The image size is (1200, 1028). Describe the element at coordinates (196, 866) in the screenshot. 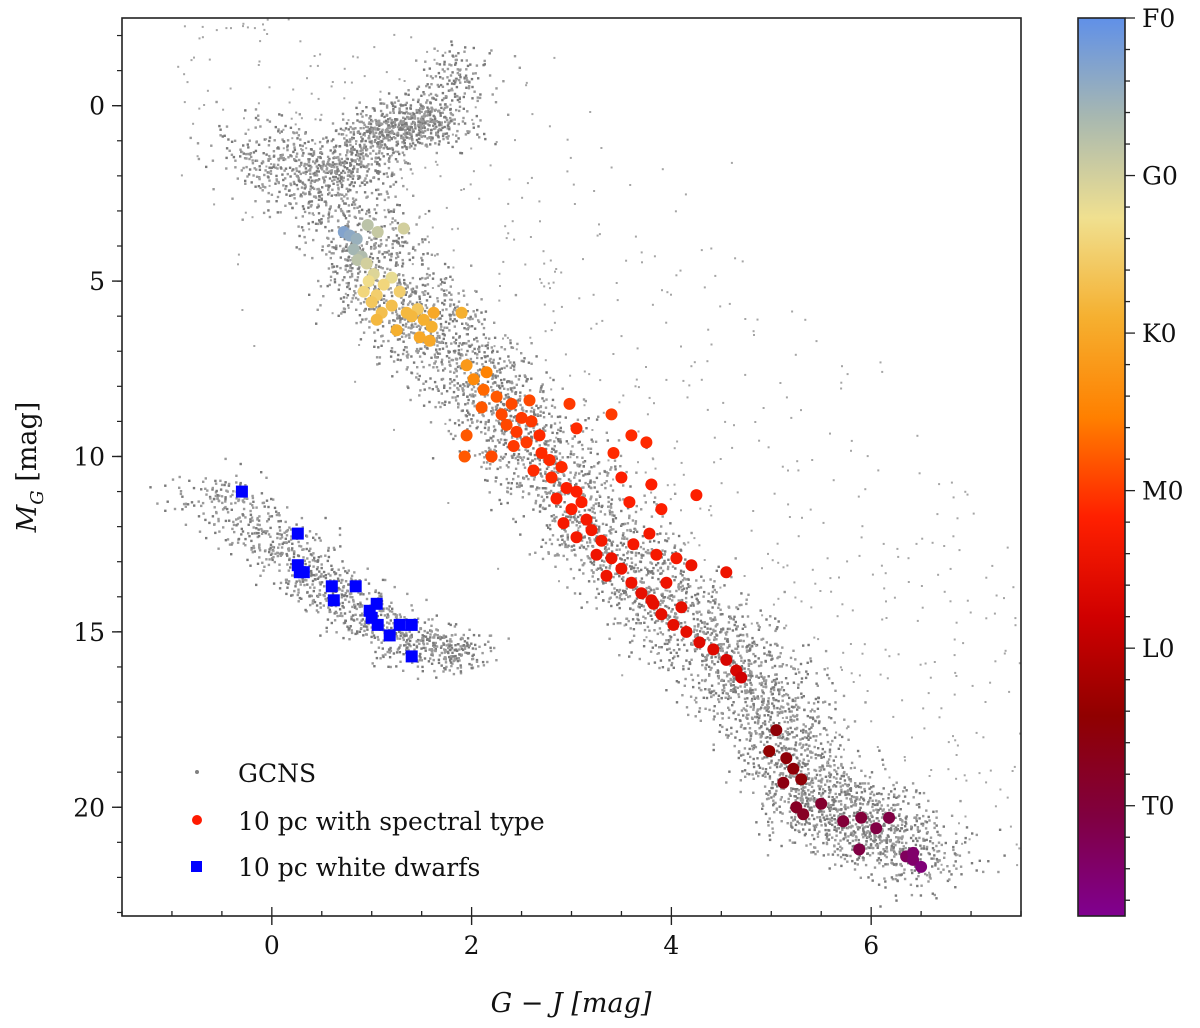

I see `legend-whitedwarf-marker` at that location.